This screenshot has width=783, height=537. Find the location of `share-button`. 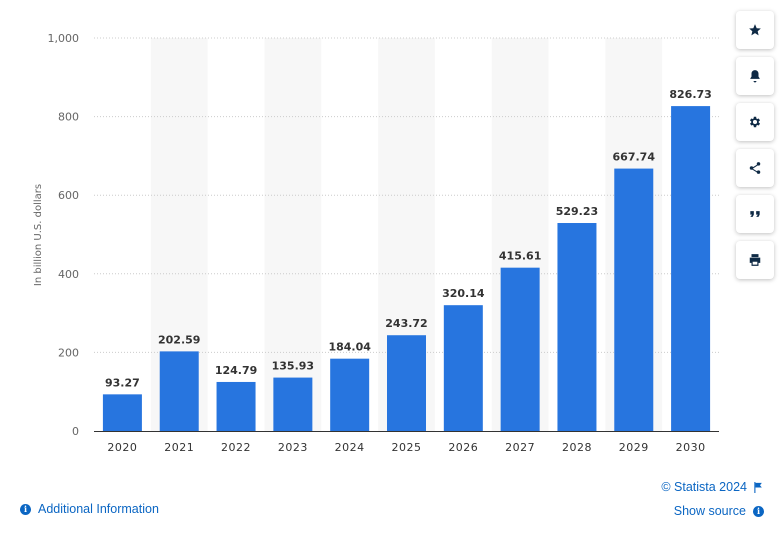

share-button is located at coordinates (755, 168).